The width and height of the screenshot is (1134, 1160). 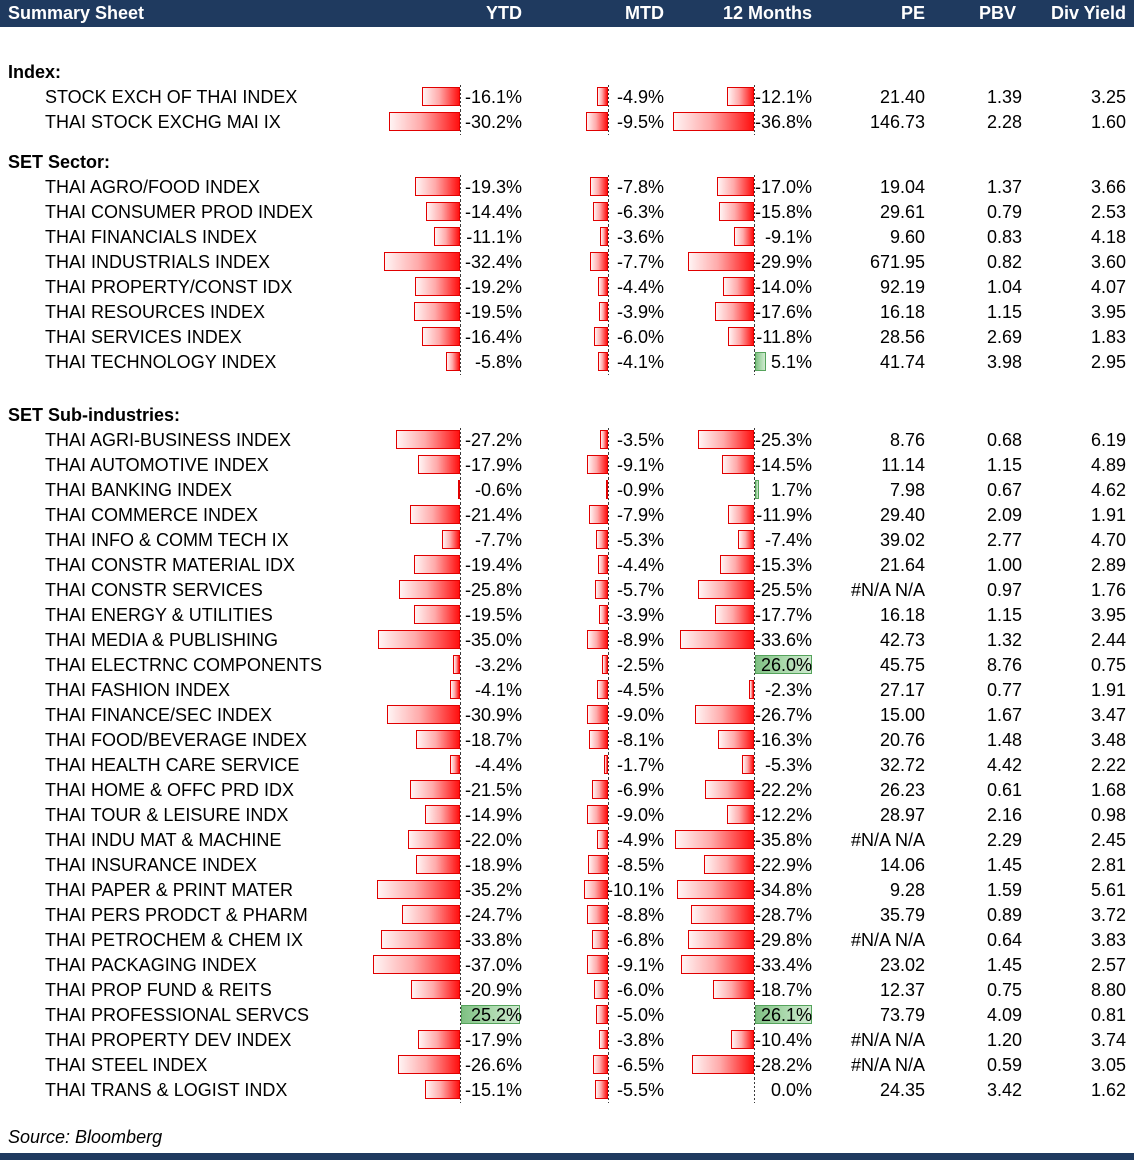 What do you see at coordinates (1108, 590) in the screenshot?
I see `div-yield-value: 1.76` at bounding box center [1108, 590].